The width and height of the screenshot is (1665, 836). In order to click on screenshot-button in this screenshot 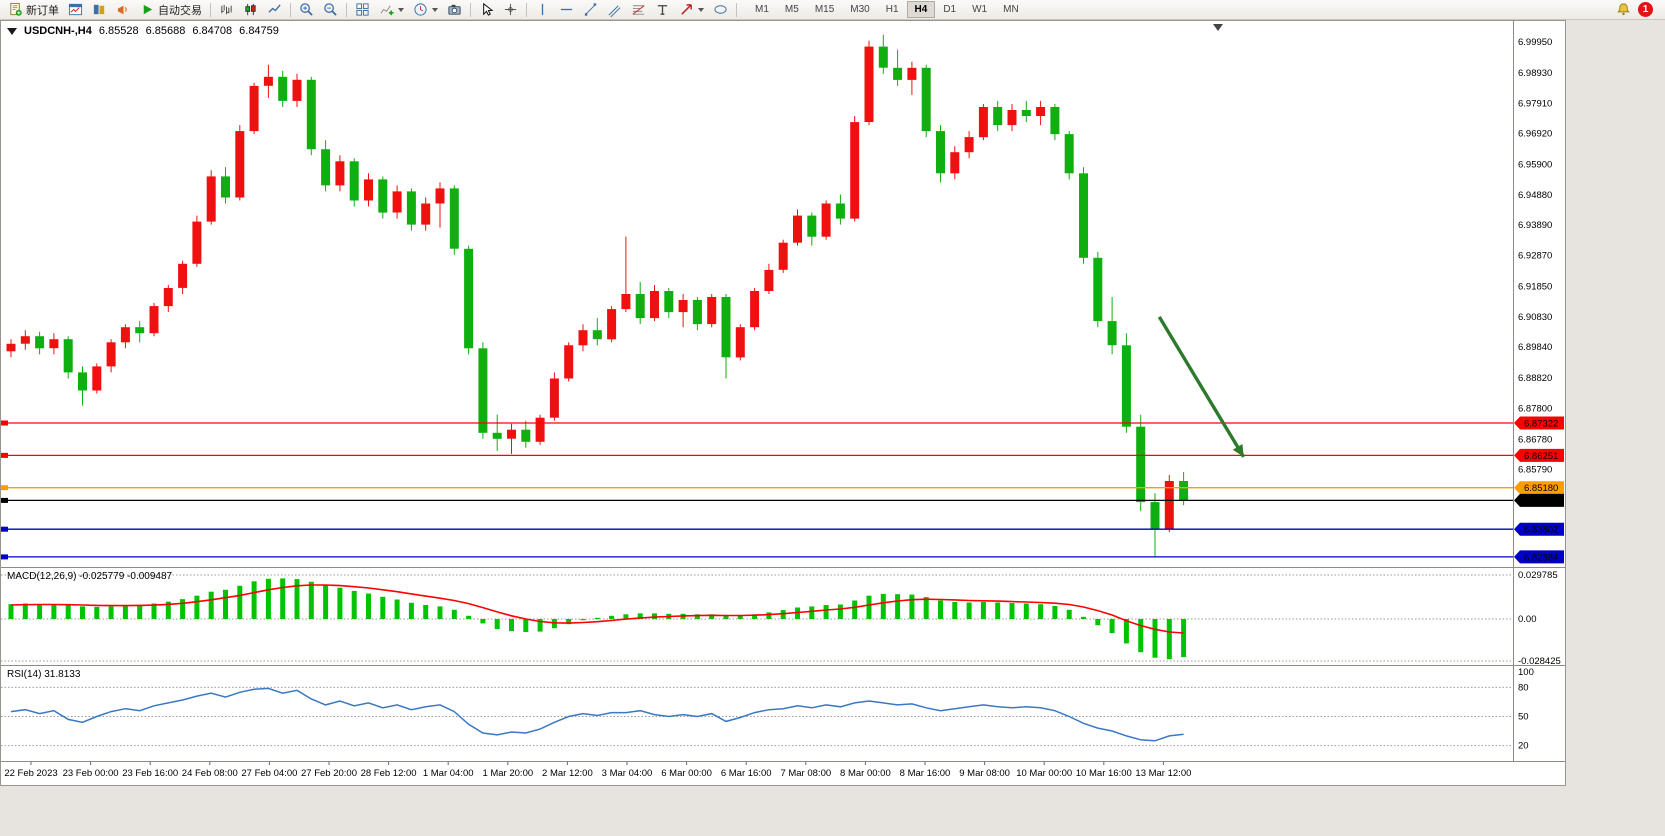, I will do `click(454, 10)`.